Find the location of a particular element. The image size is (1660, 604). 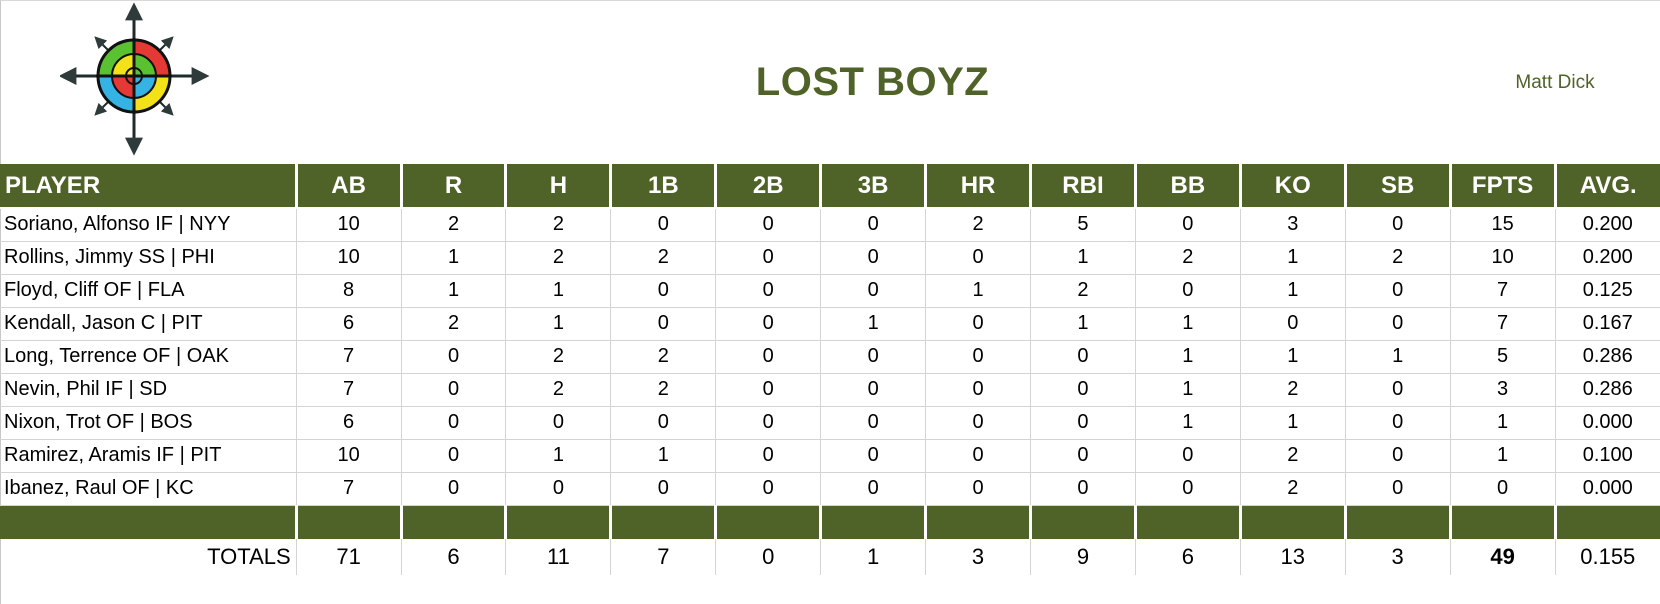

player-name-cell: Ramirez, Aramis IF | PIT is located at coordinates (148, 456).